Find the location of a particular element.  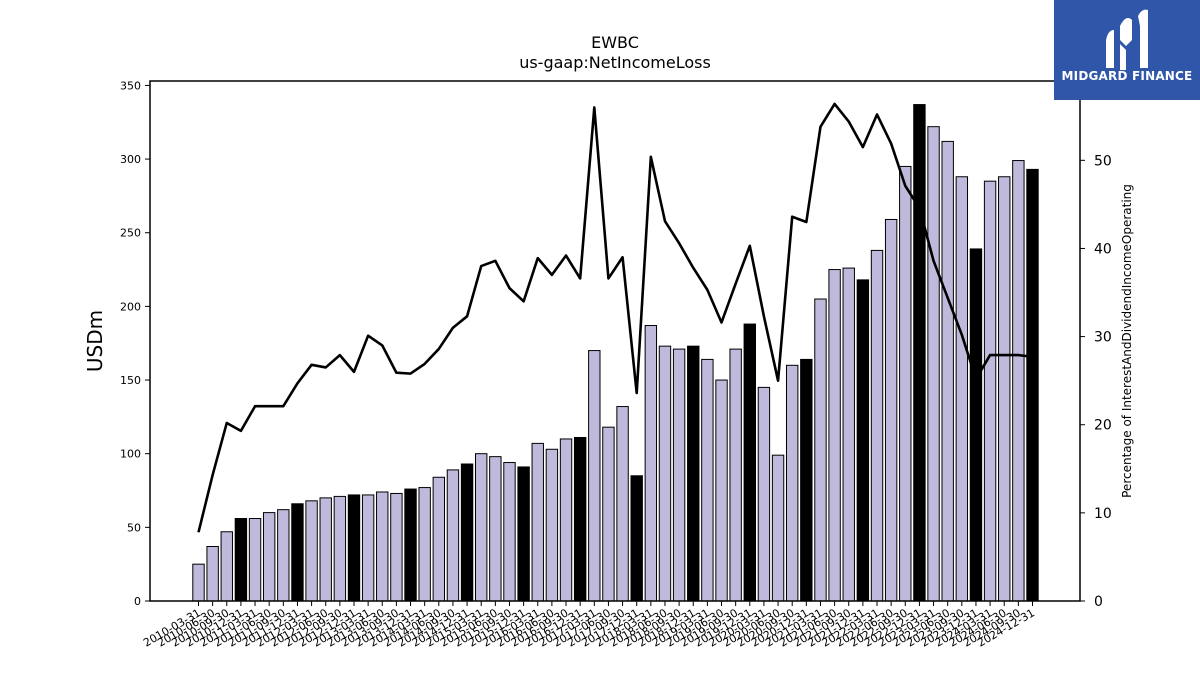

y2-tick-label-10: 10 is located at coordinates (1103, 514).